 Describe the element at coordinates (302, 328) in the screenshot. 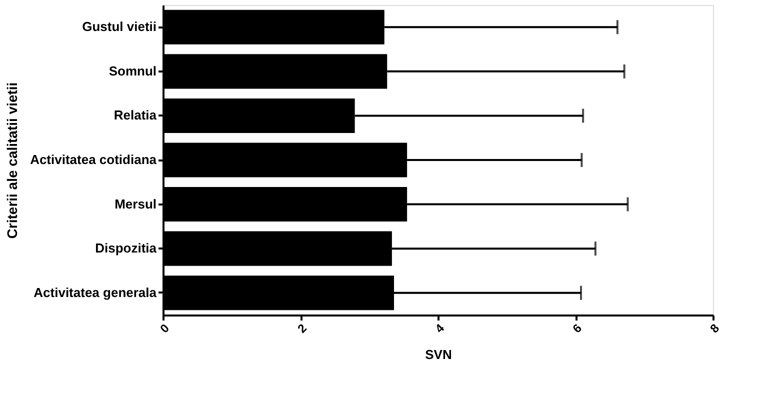

I see `x-tick-label: 2` at that location.